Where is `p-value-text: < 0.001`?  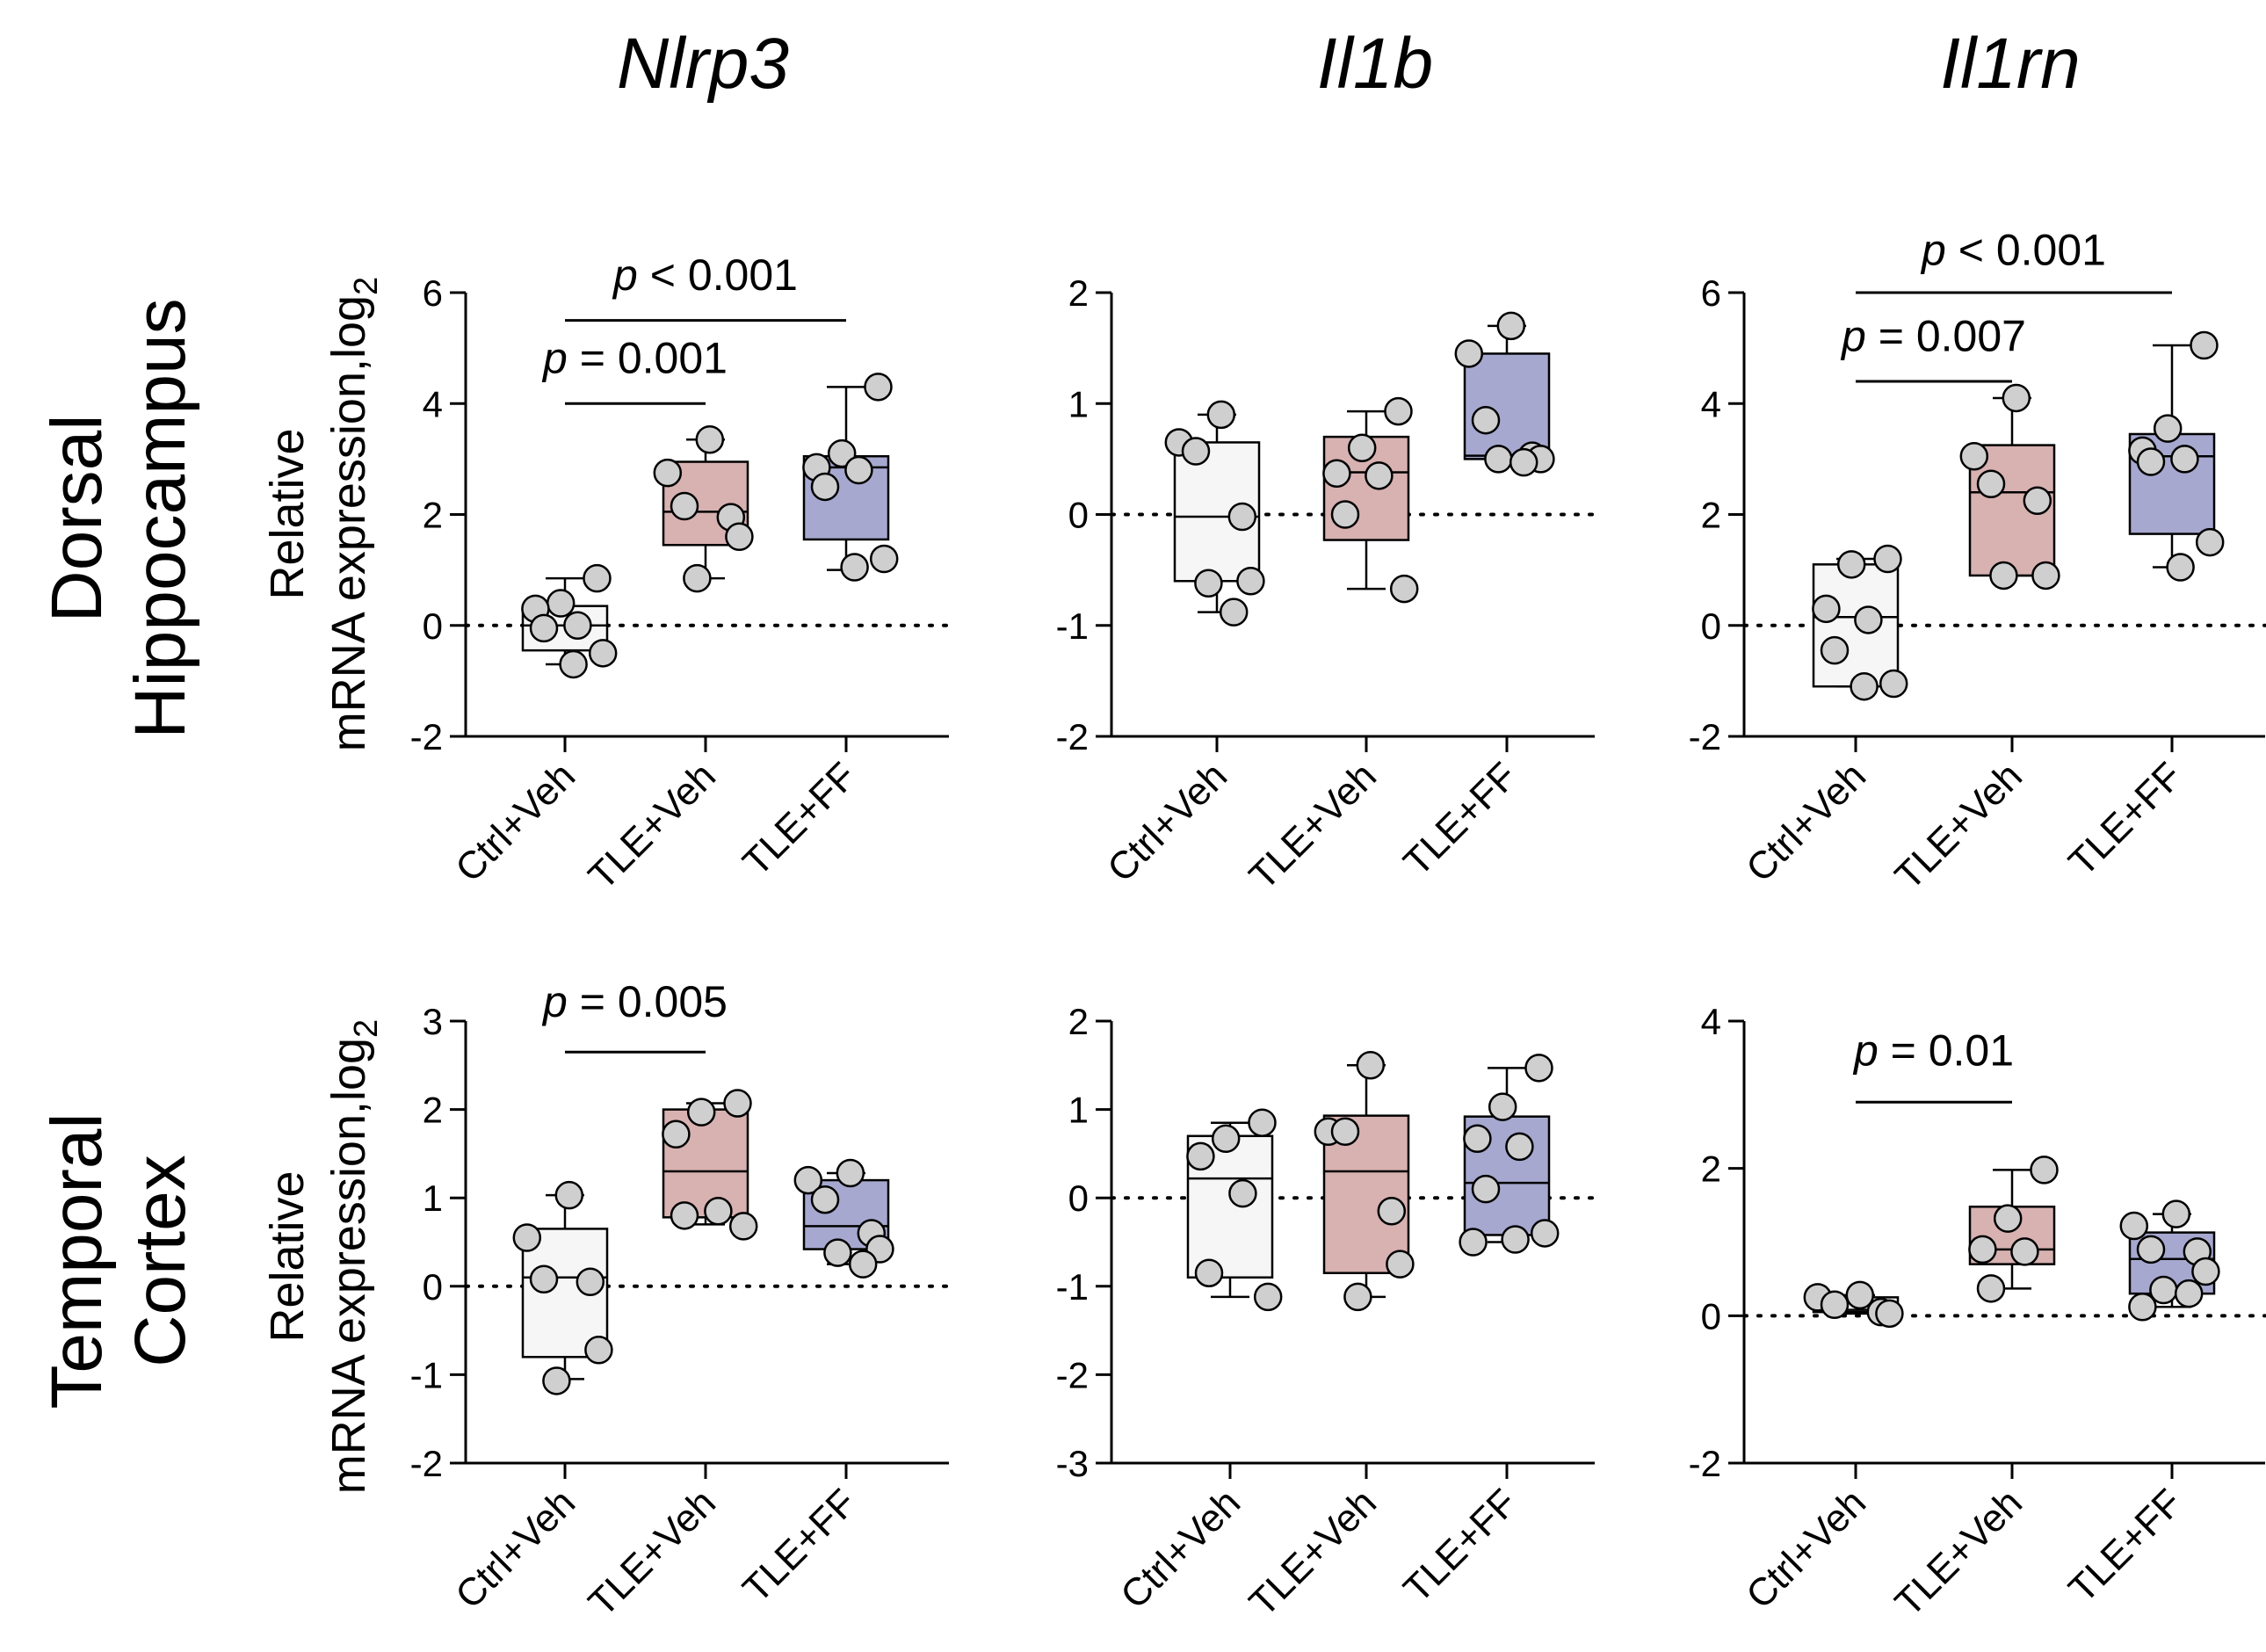
p-value-text: < 0.001 is located at coordinates (718, 275).